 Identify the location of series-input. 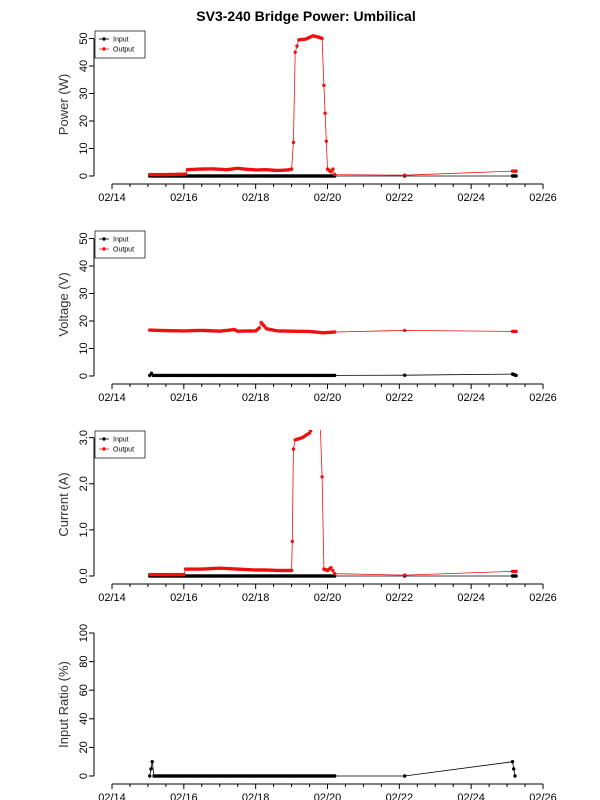
(333, 374).